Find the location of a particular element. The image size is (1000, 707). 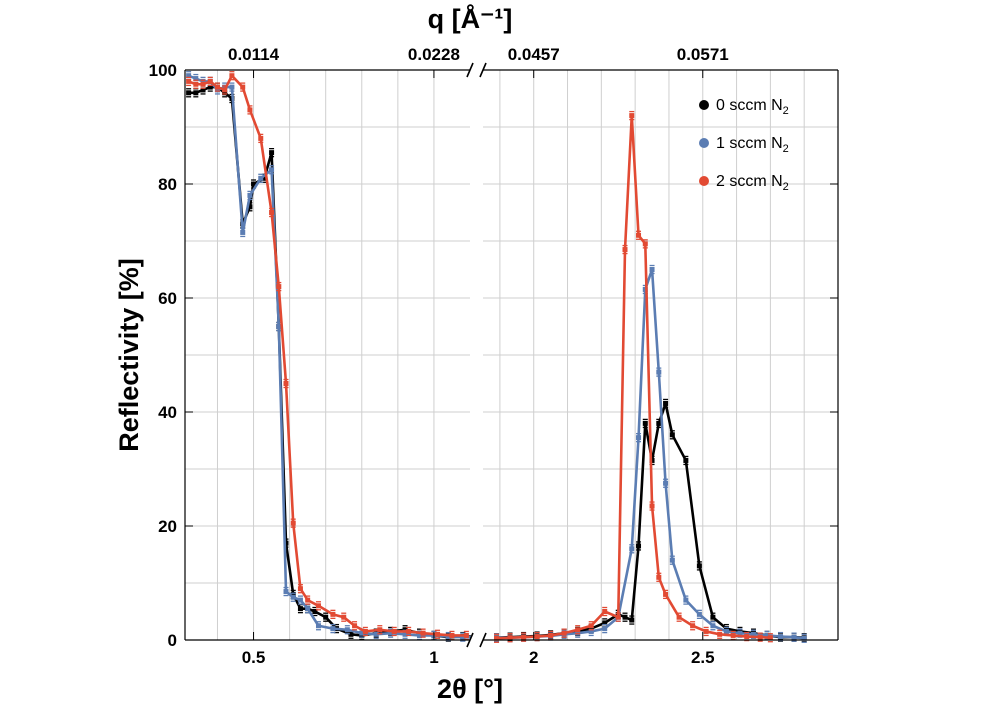

top-tick-label: 0.0571 is located at coordinates (703, 54).